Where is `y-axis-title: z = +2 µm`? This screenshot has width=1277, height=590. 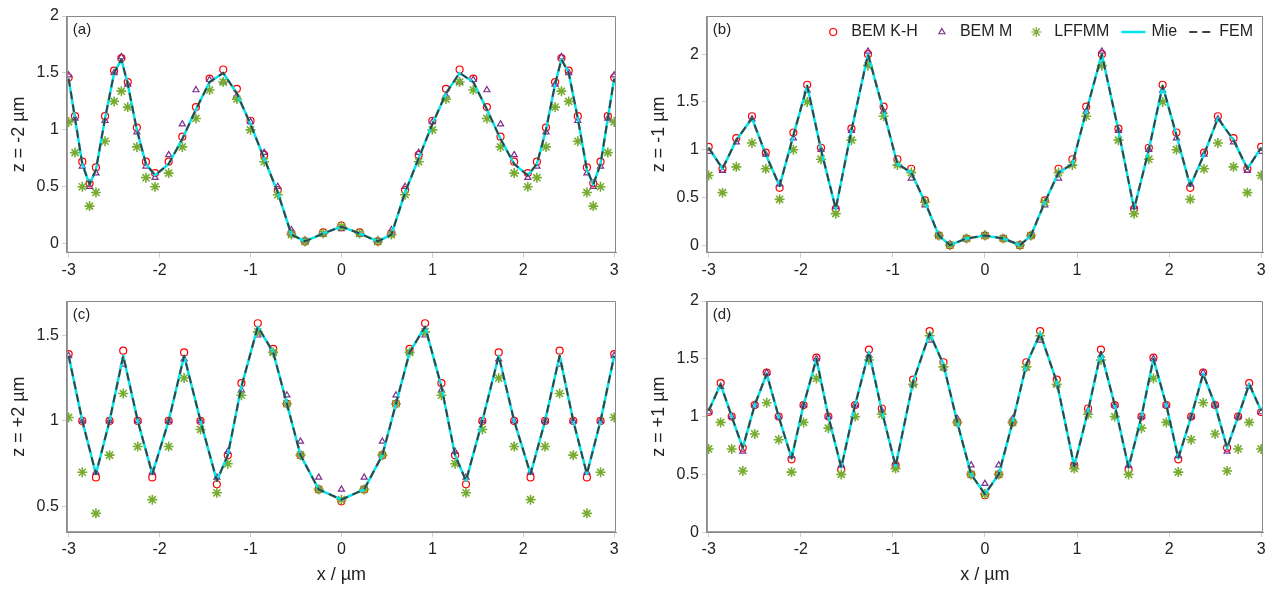 y-axis-title: z = +2 µm is located at coordinates (17, 416).